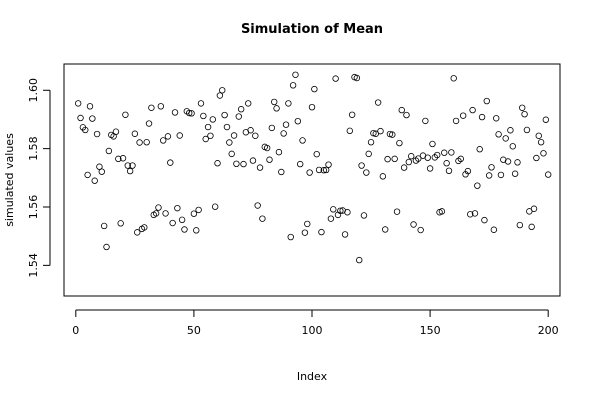 Image resolution: width=599 pixels, height=404 pixels. I want to click on x-axis: 0 50 100 150 200, so click(315, 323).